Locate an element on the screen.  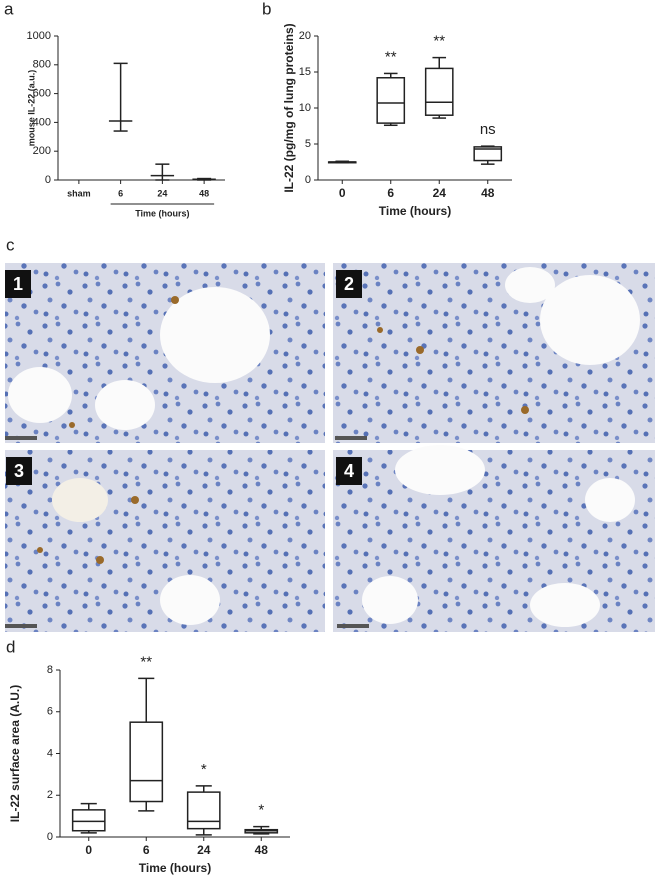
y-tick-label: 400 is located at coordinates (42, 122).